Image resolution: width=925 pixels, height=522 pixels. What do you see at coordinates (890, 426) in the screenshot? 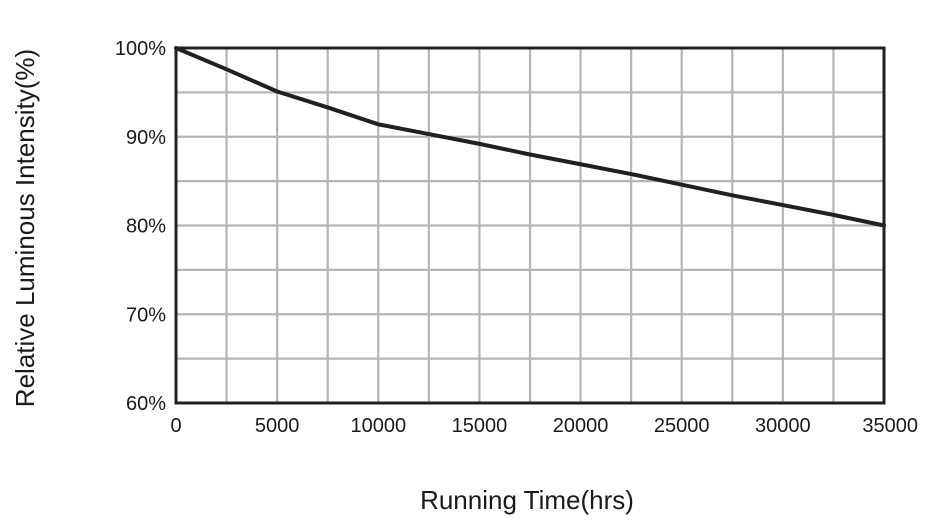
I see `x-tick-label: 35000` at bounding box center [890, 426].